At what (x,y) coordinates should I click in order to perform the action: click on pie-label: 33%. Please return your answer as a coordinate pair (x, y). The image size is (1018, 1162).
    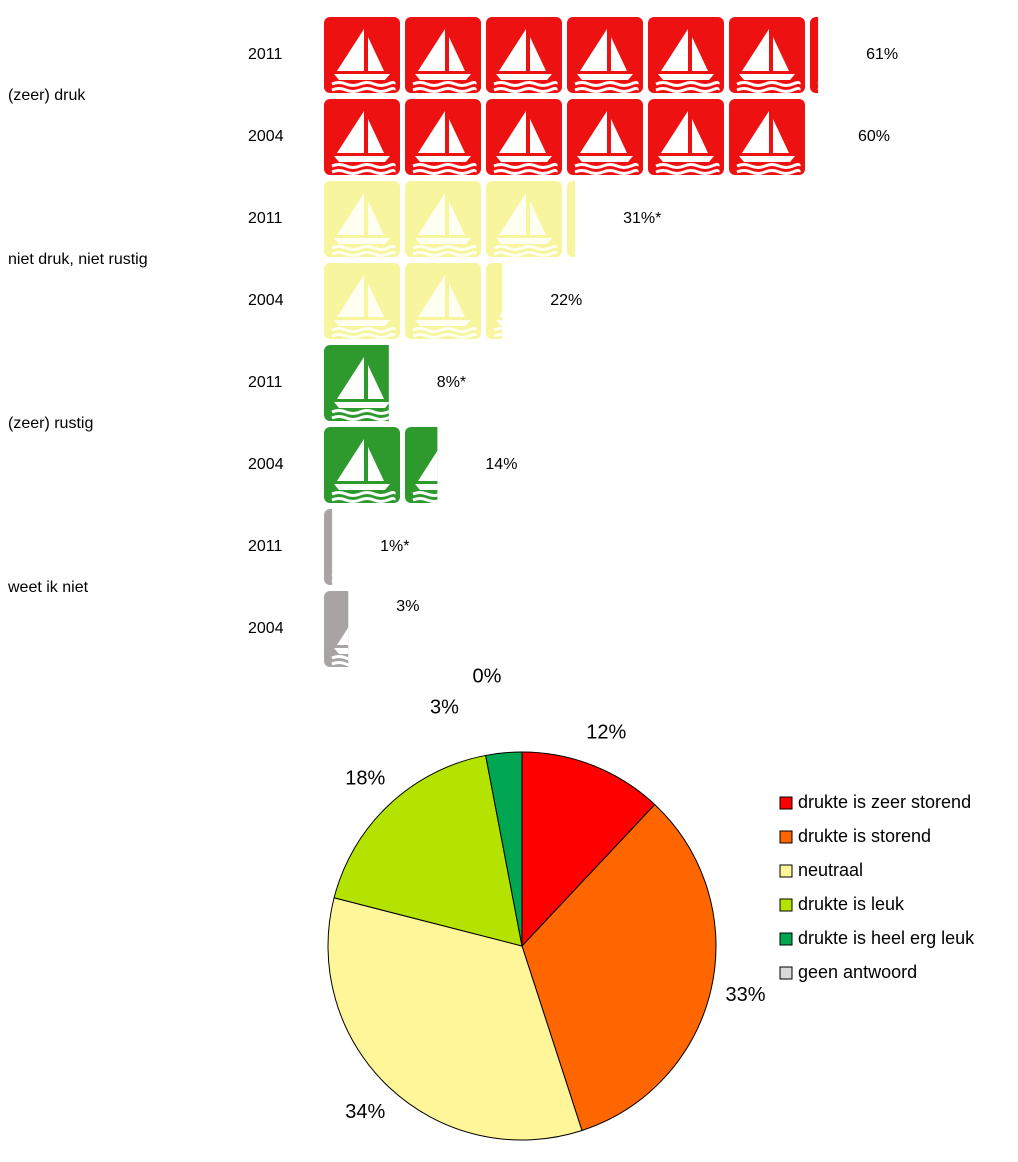
    Looking at the image, I should click on (745, 995).